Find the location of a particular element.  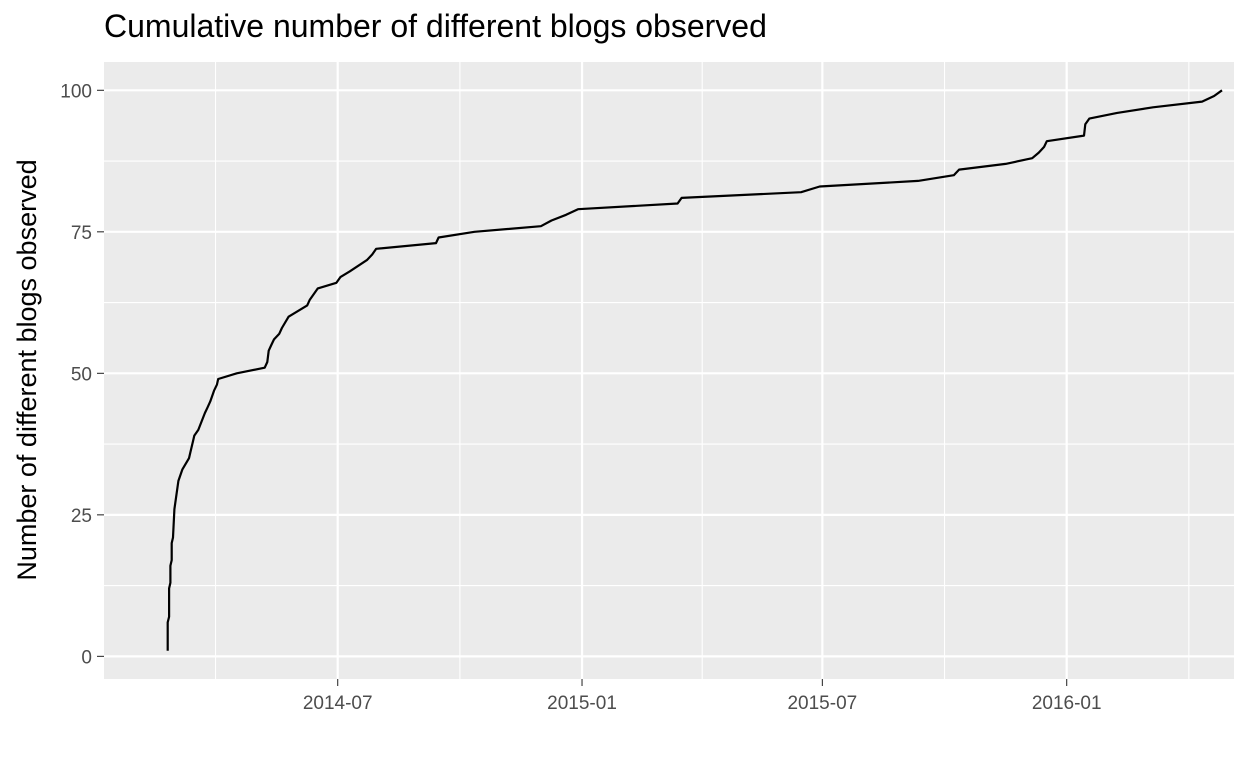

y-tick-label: 25 is located at coordinates (81, 516).